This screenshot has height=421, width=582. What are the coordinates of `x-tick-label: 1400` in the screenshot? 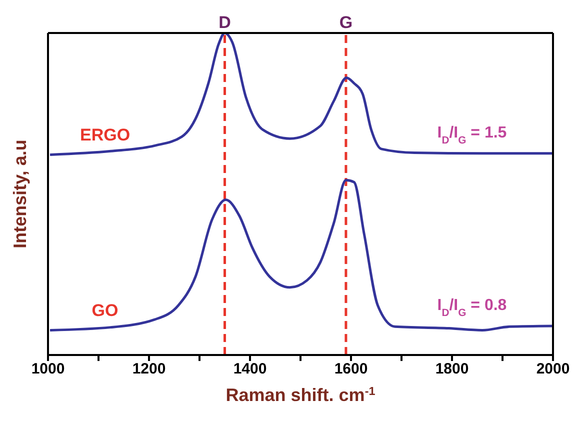 It's located at (250, 369).